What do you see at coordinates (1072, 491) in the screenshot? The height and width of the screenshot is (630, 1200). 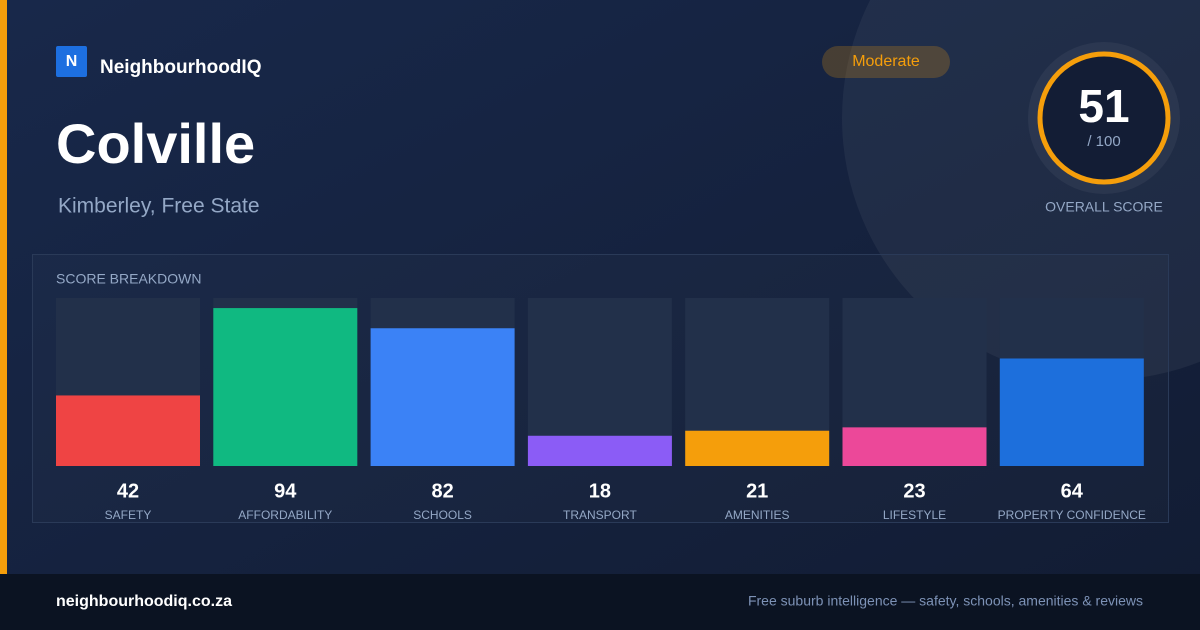 I see `value-label: 64` at bounding box center [1072, 491].